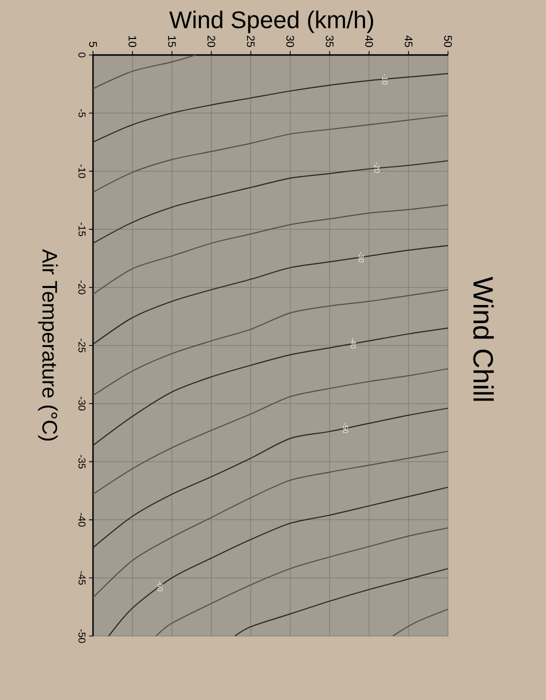 The image size is (546, 700). What do you see at coordinates (250, 41) in the screenshot?
I see `x-tick-label: 25` at bounding box center [250, 41].